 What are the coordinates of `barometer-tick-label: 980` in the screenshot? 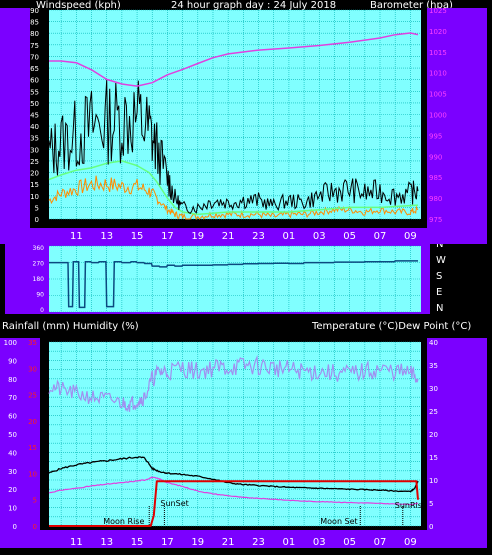 It's located at (435, 199).